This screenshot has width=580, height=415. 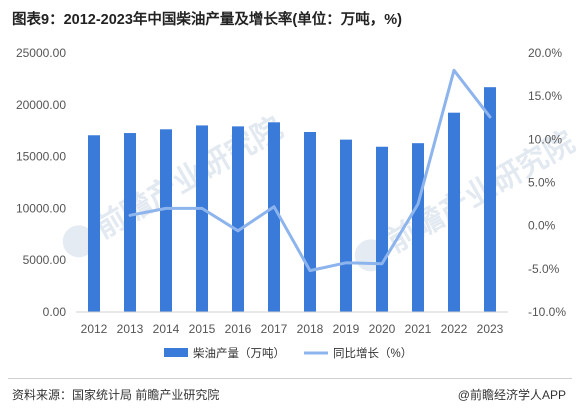 I want to click on left-tick-label: 5000.00, so click(x=45, y=260).